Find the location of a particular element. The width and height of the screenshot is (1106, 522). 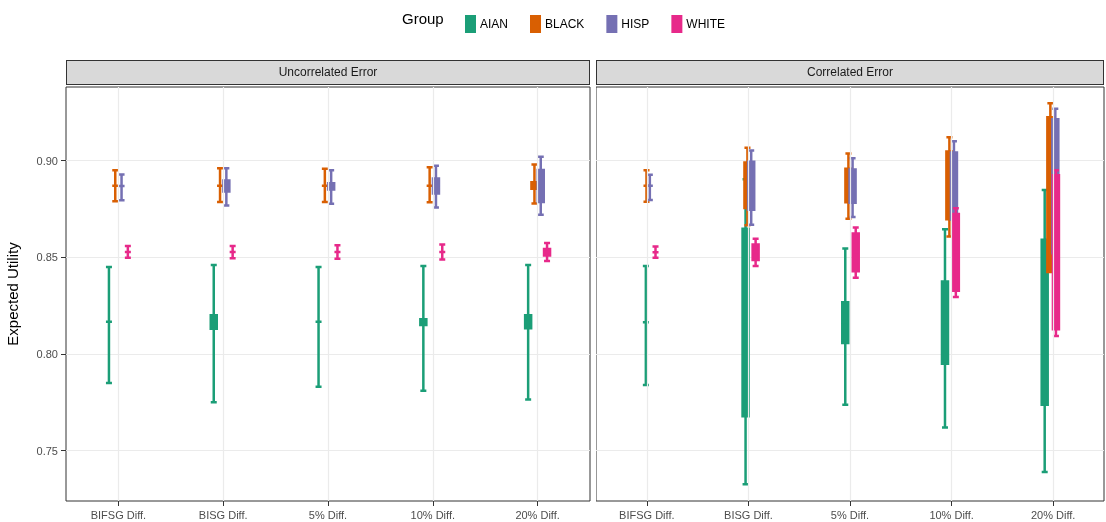

chart-title: Uncorrelated Error is located at coordinates (328, 72).